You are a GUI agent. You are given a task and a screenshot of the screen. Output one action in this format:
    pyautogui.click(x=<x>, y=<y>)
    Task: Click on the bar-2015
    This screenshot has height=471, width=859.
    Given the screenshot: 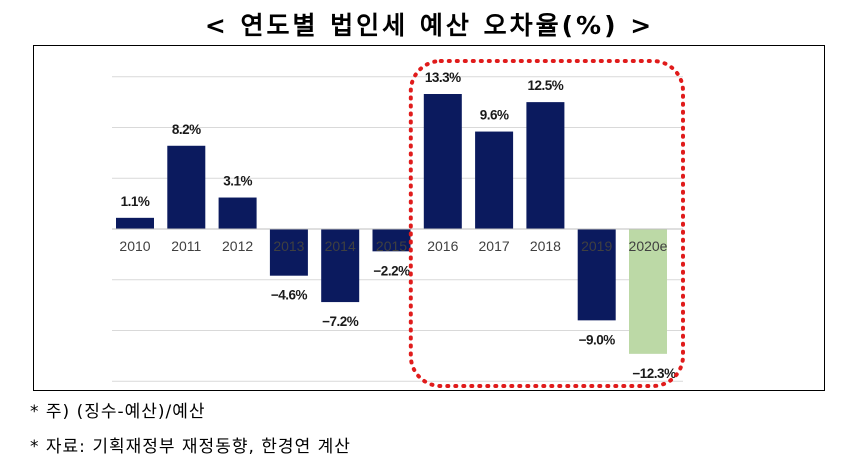 What is the action you would take?
    pyautogui.click(x=391, y=240)
    